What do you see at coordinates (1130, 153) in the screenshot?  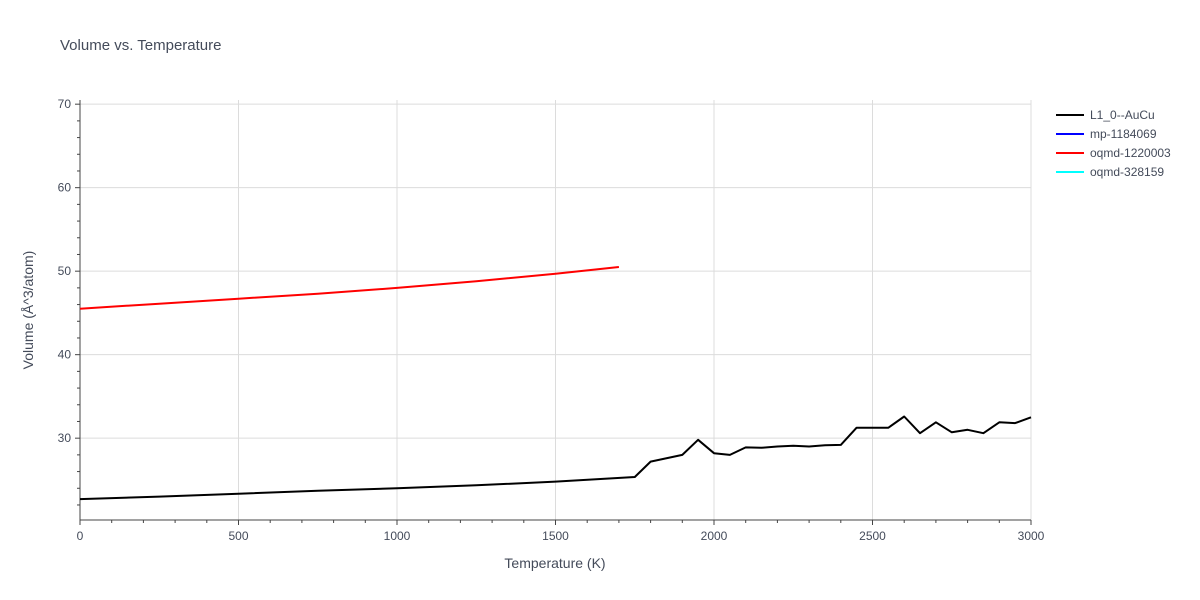 I see `legend-label: oqmd-1220003` at bounding box center [1130, 153].